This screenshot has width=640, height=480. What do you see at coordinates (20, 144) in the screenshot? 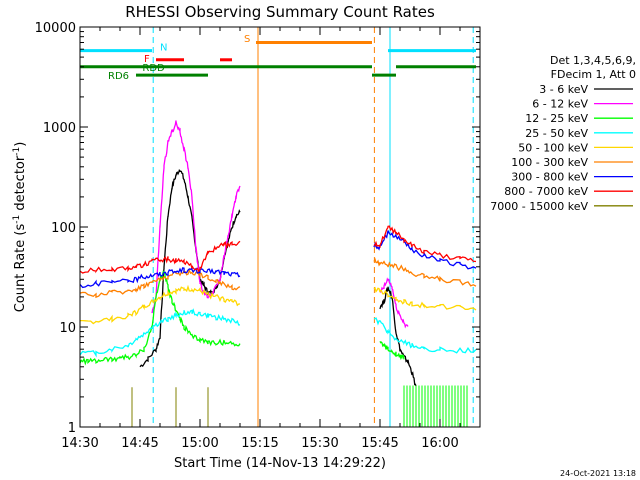
I see `y-axis-label-end: )` at bounding box center [20, 144].